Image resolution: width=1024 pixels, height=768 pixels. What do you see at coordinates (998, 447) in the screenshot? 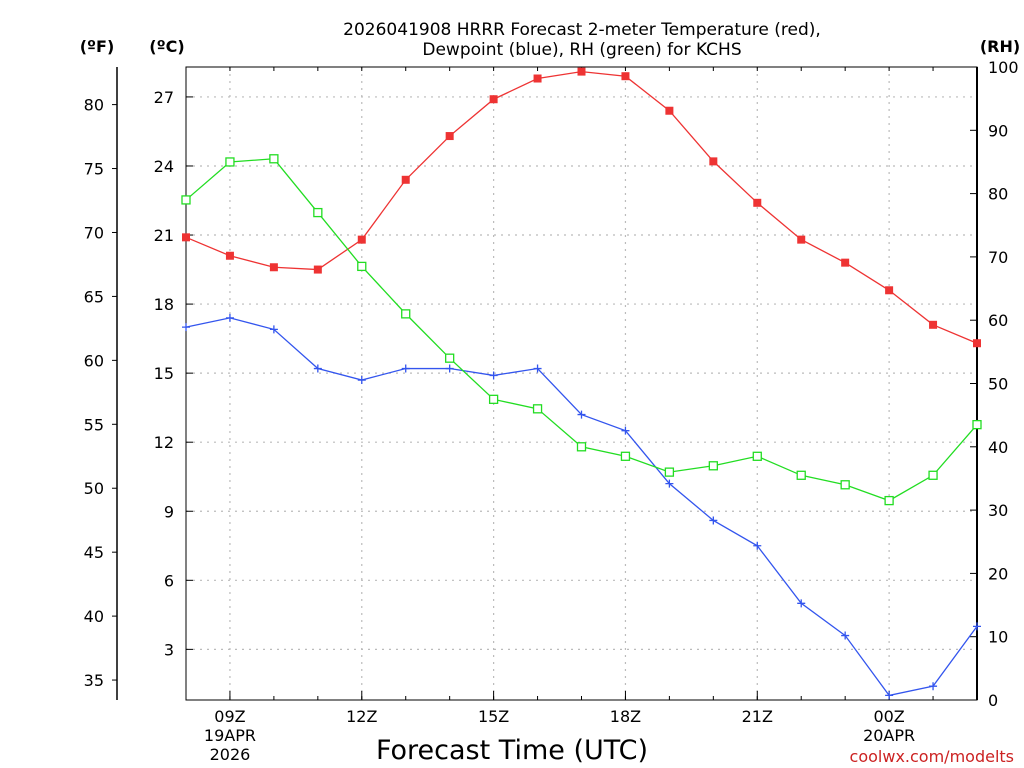
I see `rh-tick-label: 40` at bounding box center [998, 447].